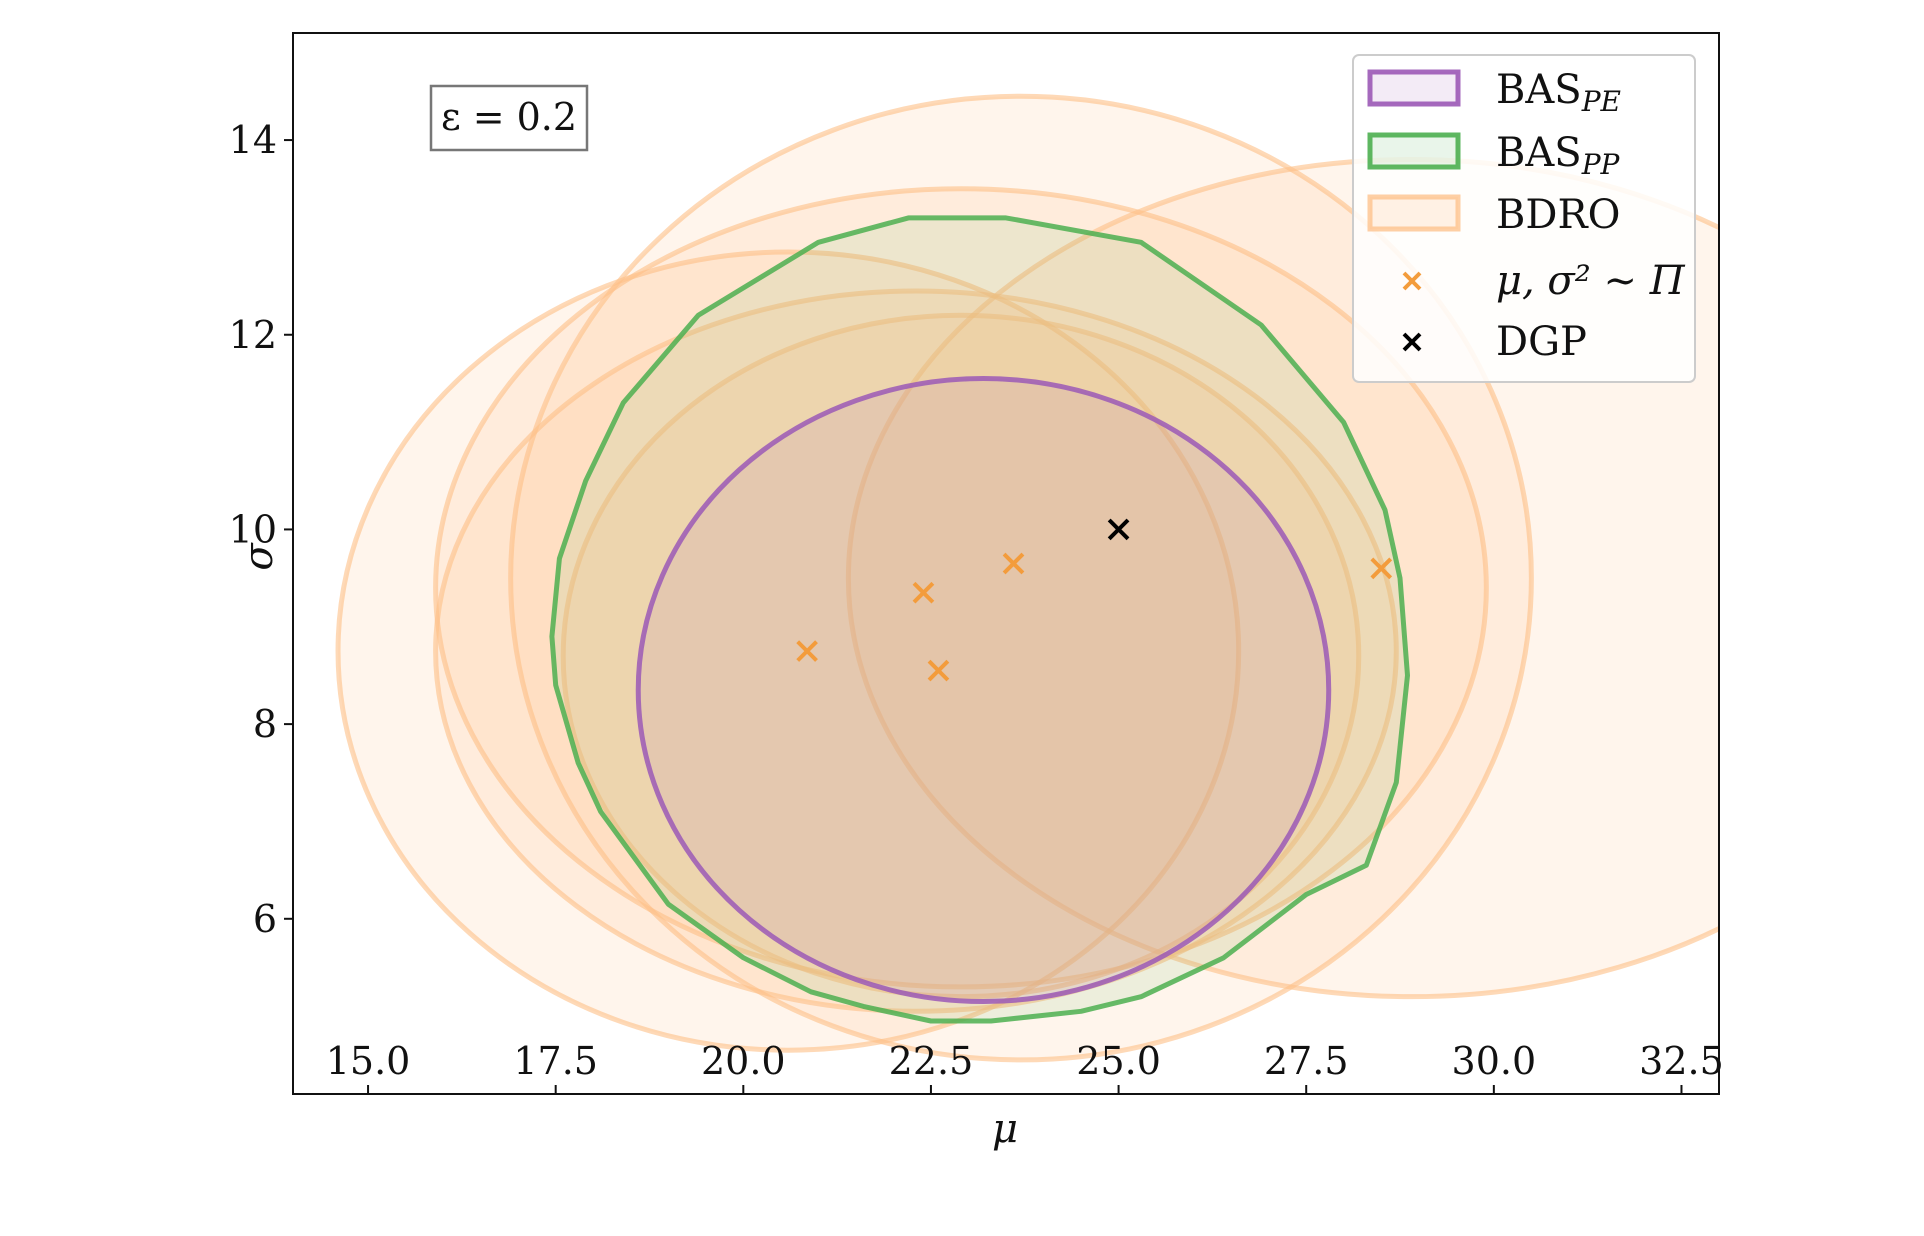 The width and height of the screenshot is (1924, 1236). Describe the element at coordinates (931, 1061) in the screenshot. I see `x-tick-label-3: 22.5` at that location.